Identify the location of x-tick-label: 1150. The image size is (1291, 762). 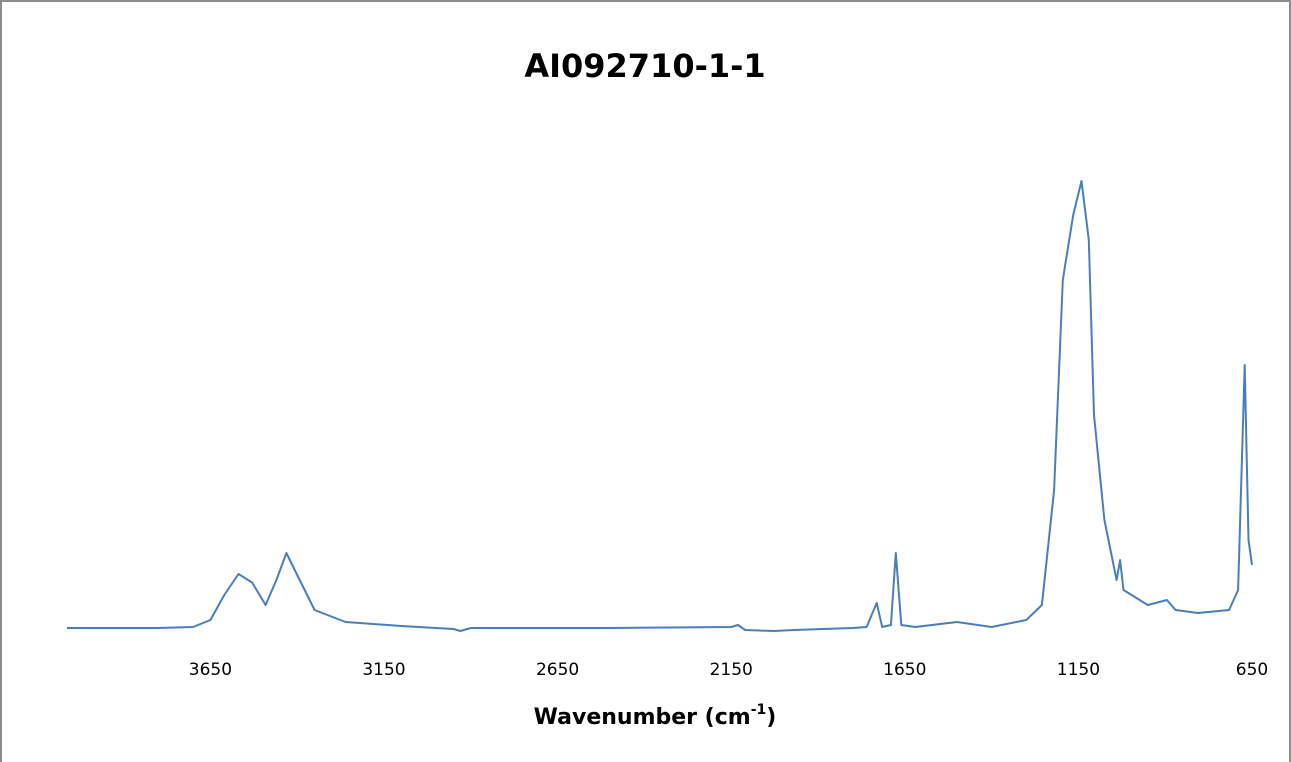
(1078, 670).